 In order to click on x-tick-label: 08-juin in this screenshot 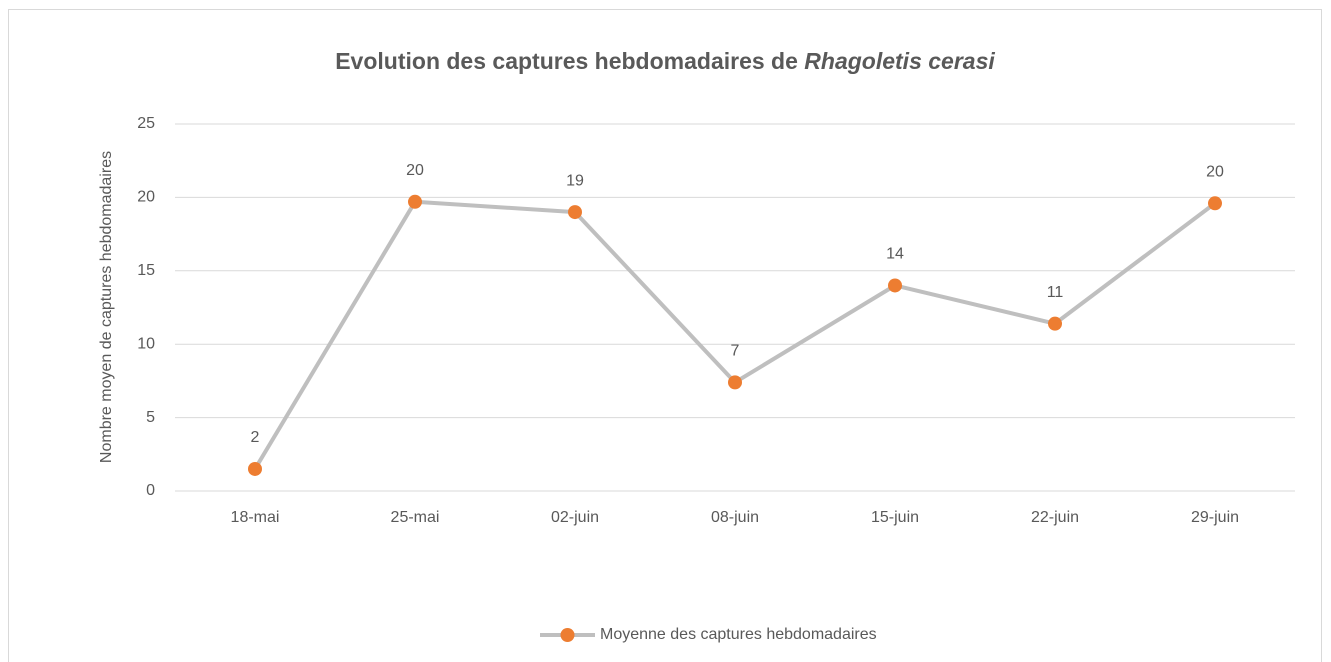, I will do `click(735, 517)`.